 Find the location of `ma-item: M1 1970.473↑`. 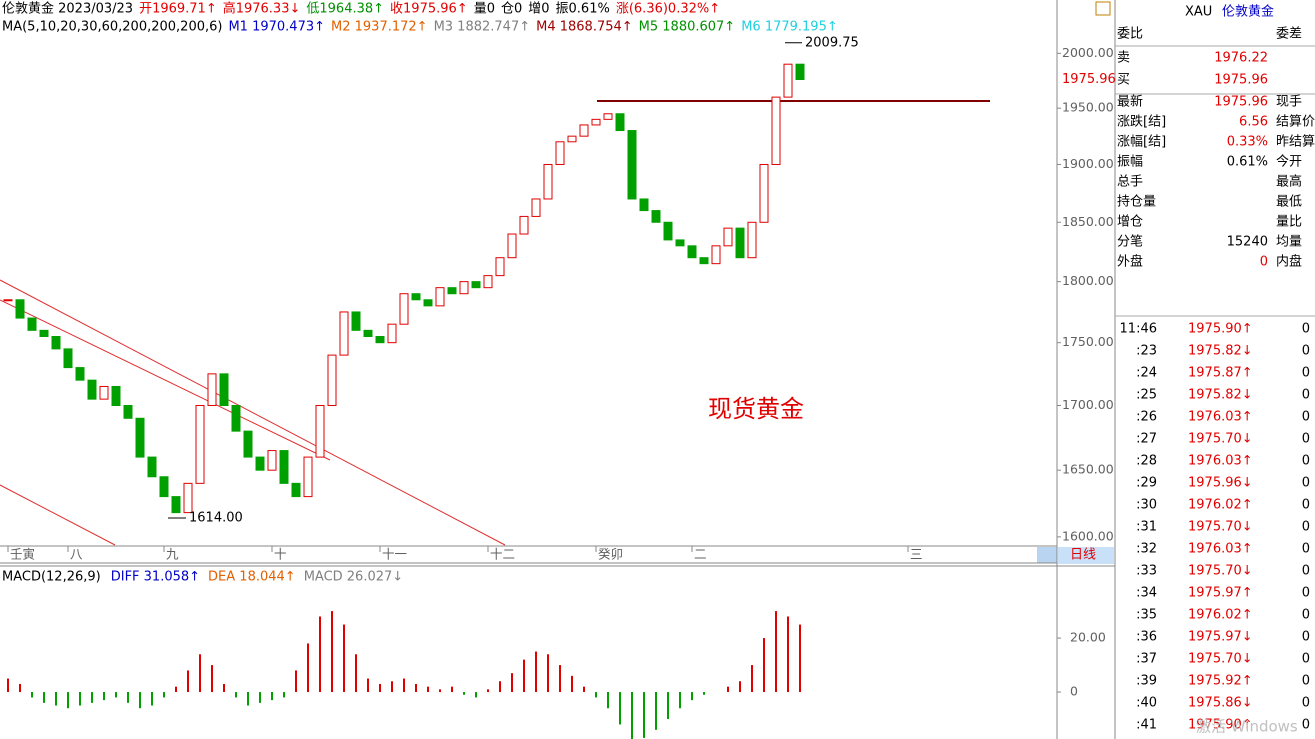

ma-item: M1 1970.473↑ is located at coordinates (276, 27).